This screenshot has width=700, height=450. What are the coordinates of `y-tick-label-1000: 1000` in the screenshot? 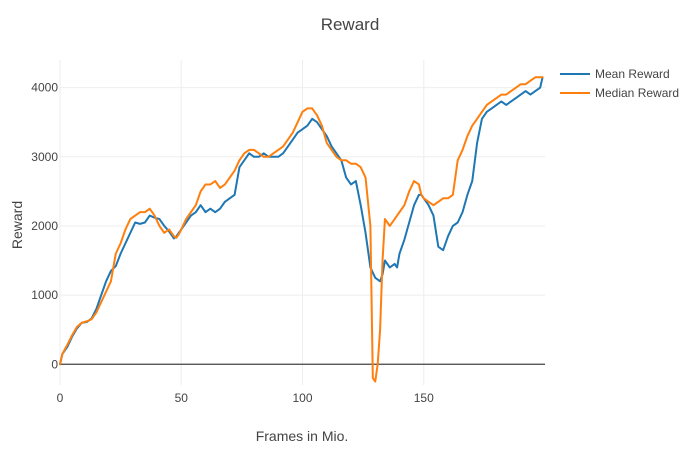 It's located at (44, 295).